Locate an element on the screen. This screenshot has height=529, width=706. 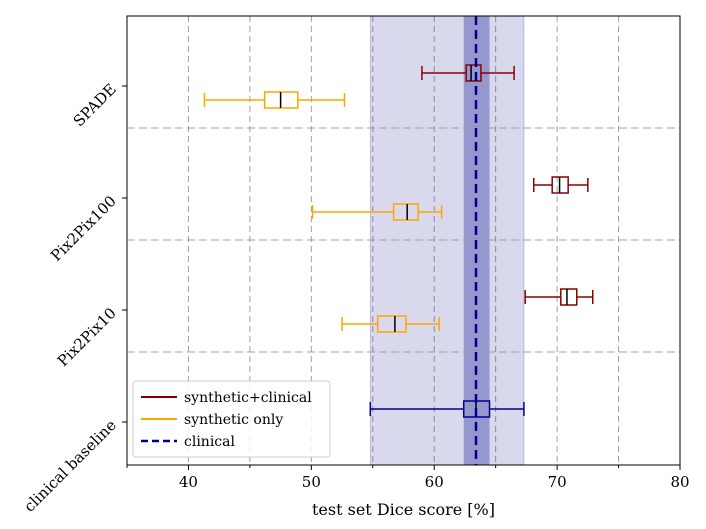
x-tick-label-50: 50 is located at coordinates (311, 482).